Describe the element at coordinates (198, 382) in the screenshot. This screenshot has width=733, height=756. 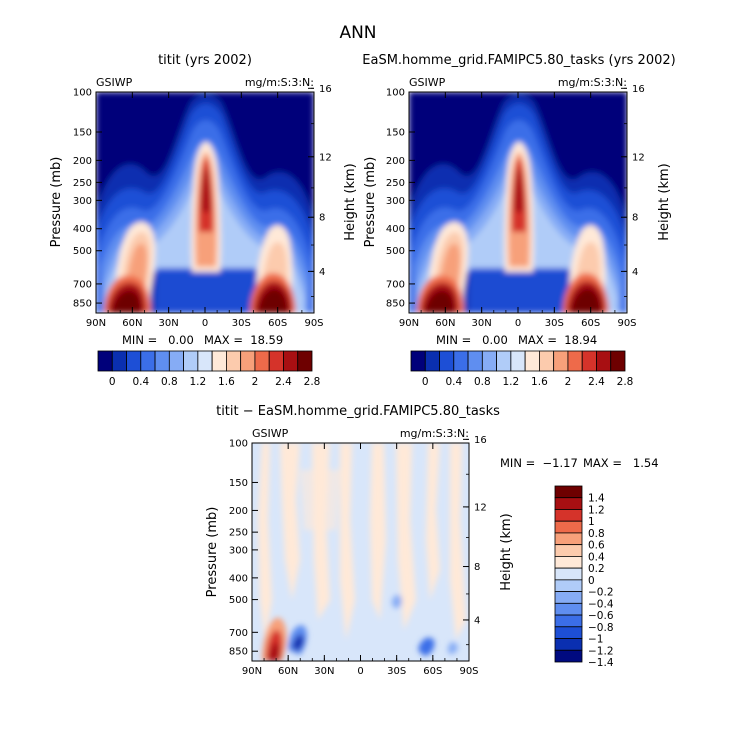
I see `panel-a-colorbar-label: 1.2` at that location.